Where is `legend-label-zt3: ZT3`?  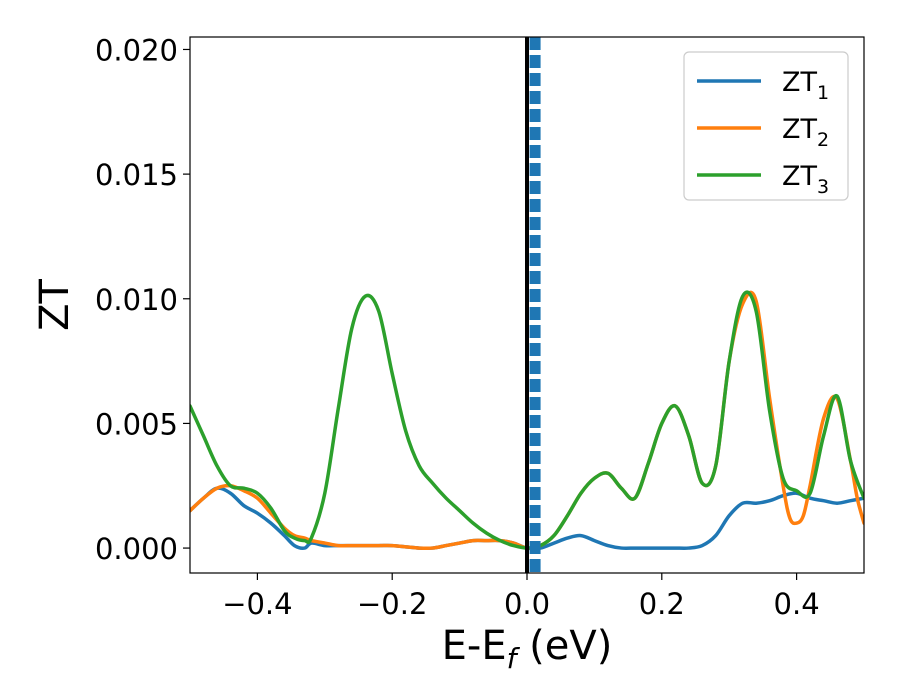 legend-label-zt3: ZT3 is located at coordinates (805, 179).